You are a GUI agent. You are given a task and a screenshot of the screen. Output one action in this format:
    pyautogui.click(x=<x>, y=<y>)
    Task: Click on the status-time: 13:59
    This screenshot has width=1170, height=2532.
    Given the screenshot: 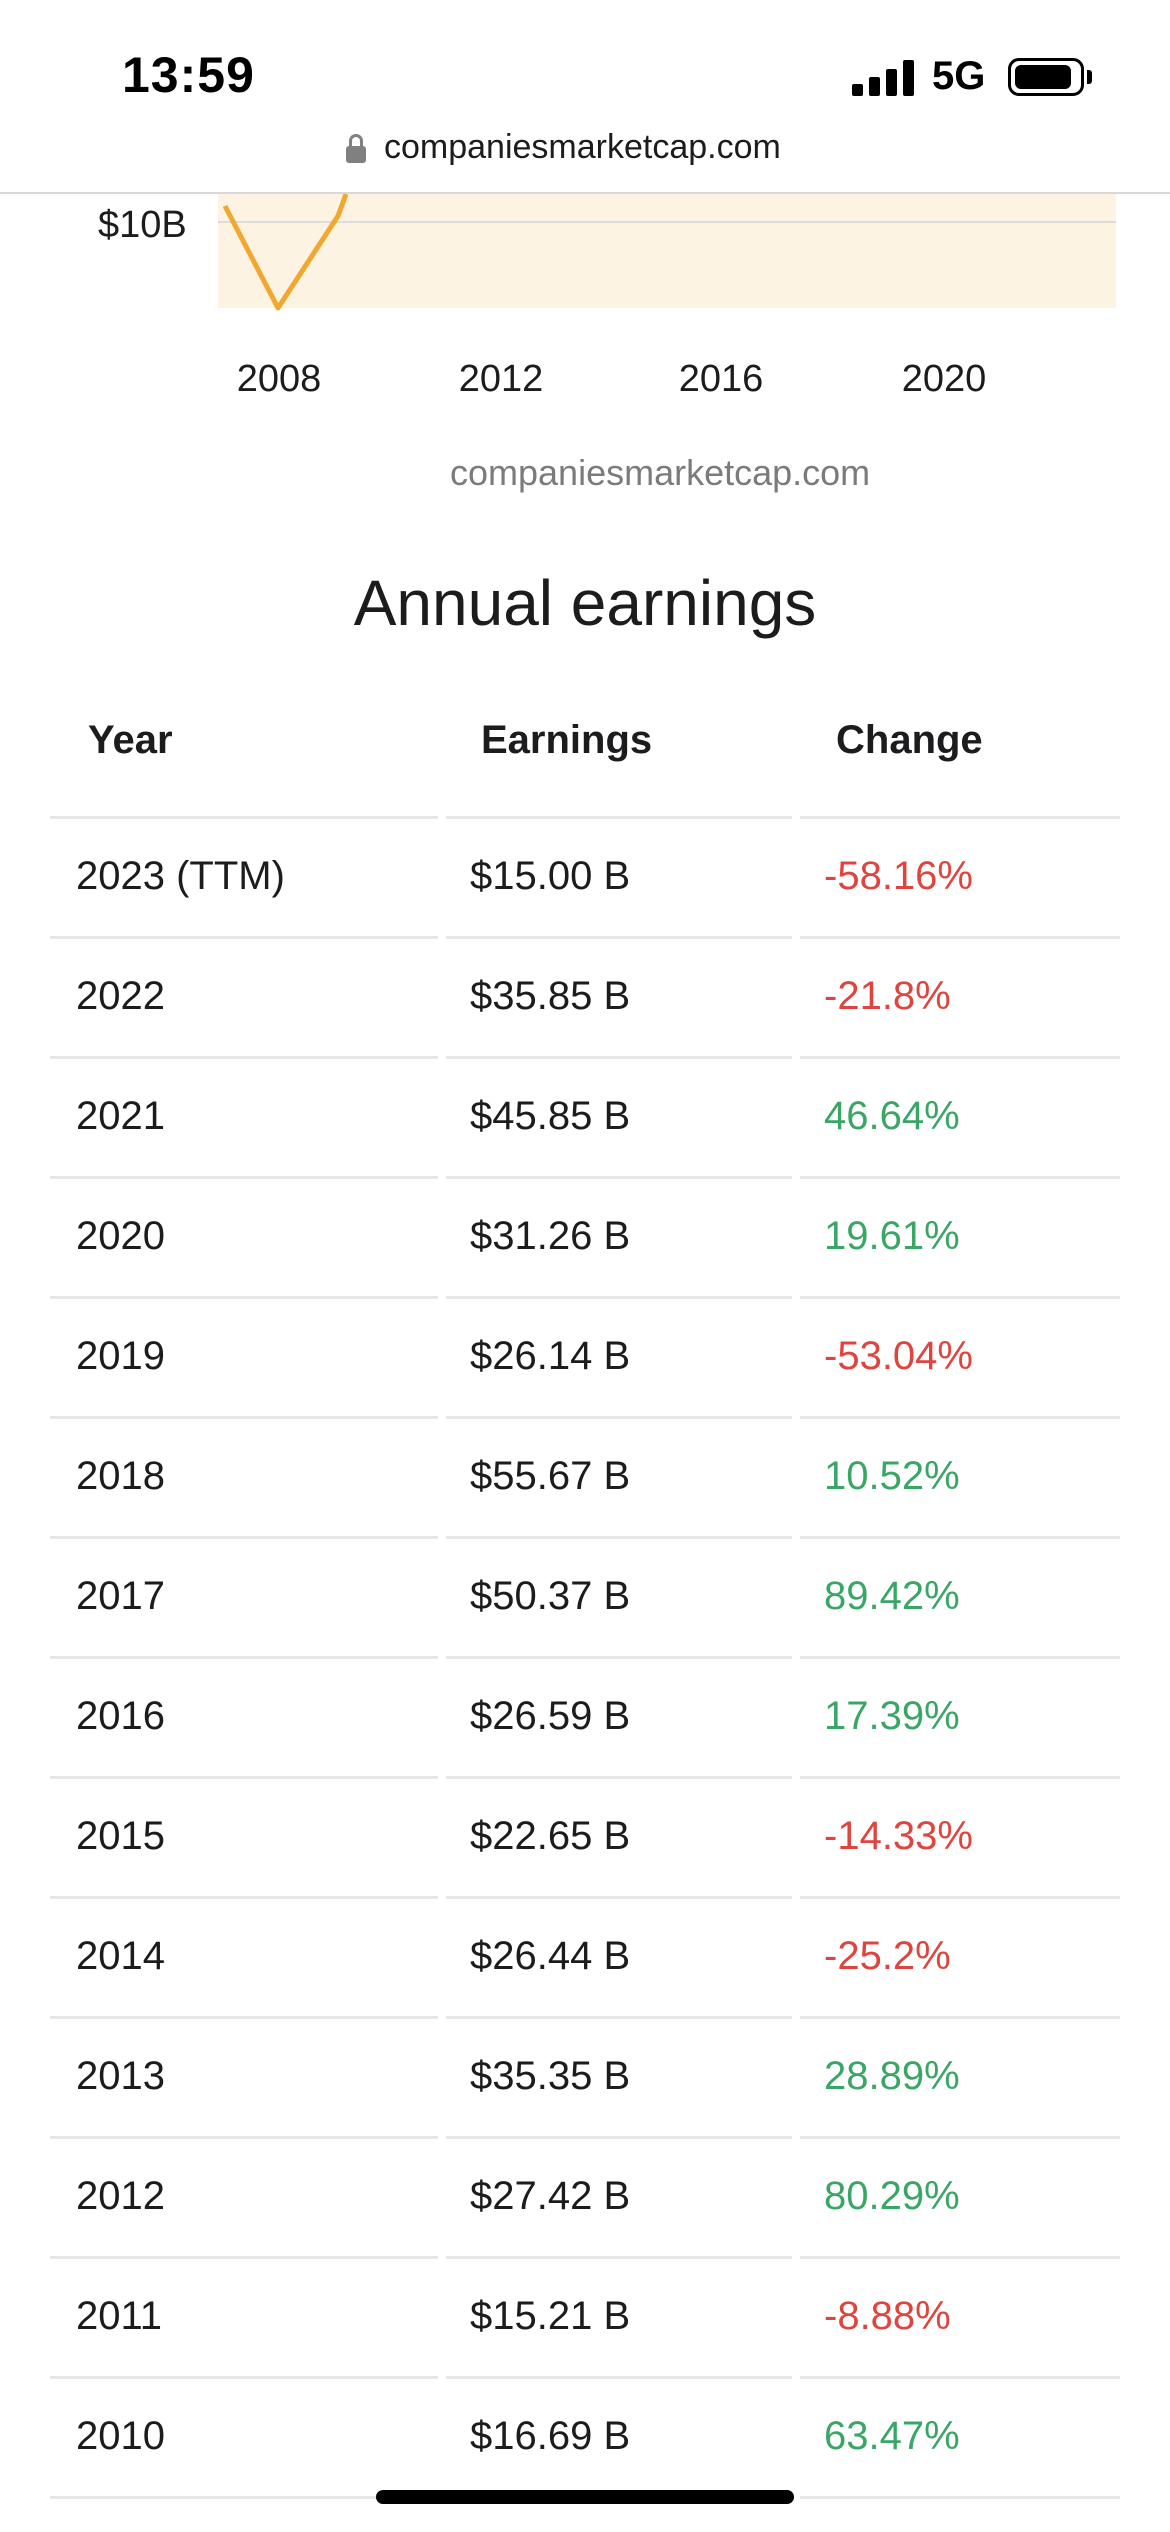 What is the action you would take?
    pyautogui.click(x=188, y=75)
    